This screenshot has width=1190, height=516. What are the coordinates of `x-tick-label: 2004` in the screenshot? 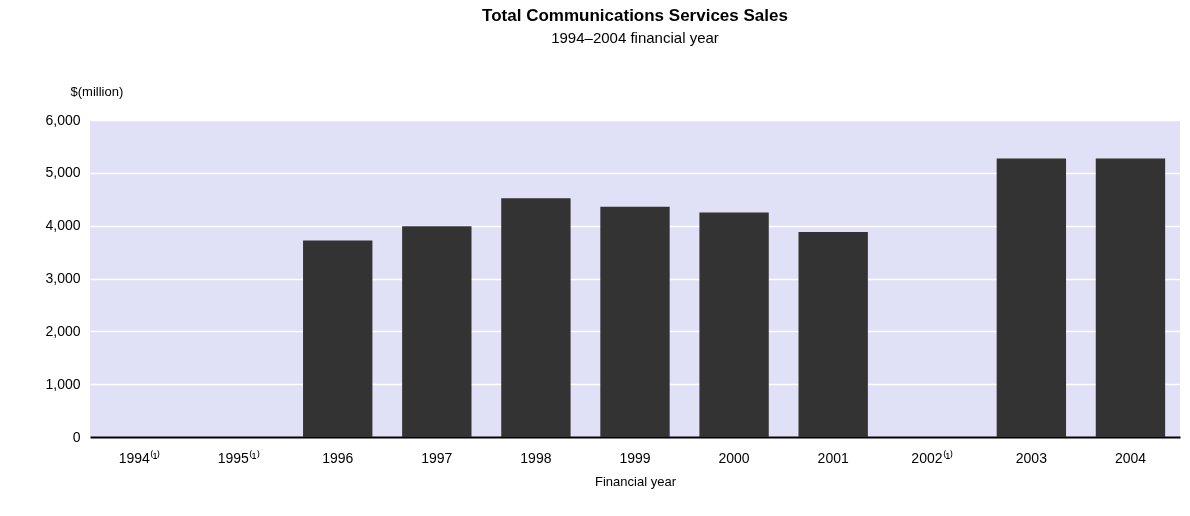 It's located at (1130, 457).